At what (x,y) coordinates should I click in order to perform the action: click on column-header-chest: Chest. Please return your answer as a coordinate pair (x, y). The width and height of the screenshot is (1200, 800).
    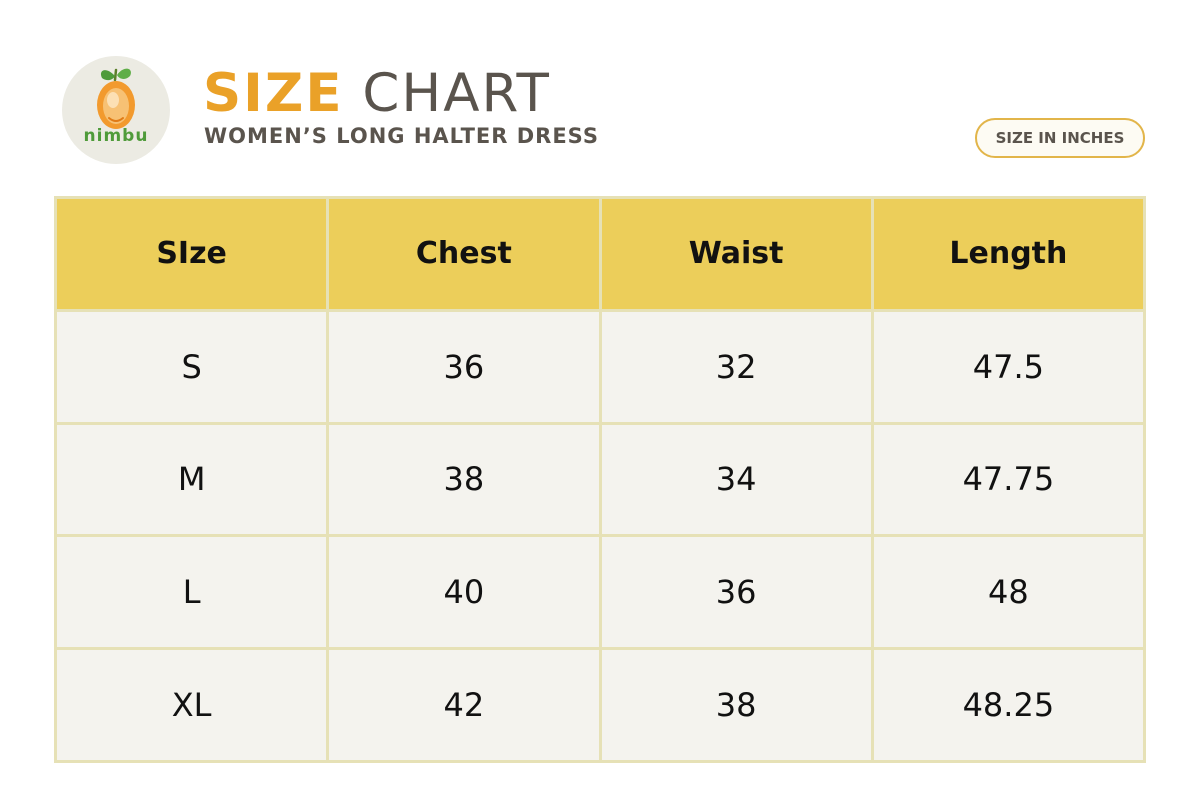
    Looking at the image, I should click on (464, 254).